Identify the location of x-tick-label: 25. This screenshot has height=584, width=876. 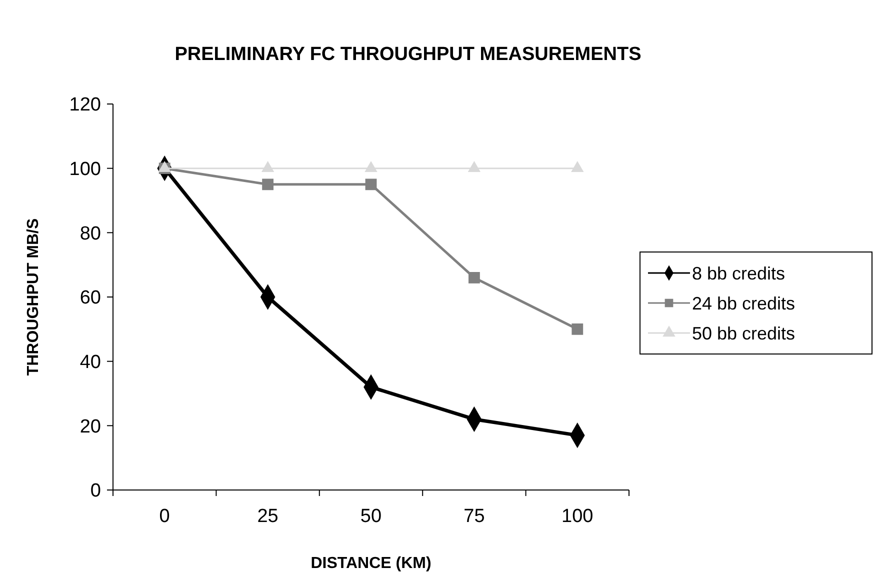
(267, 516).